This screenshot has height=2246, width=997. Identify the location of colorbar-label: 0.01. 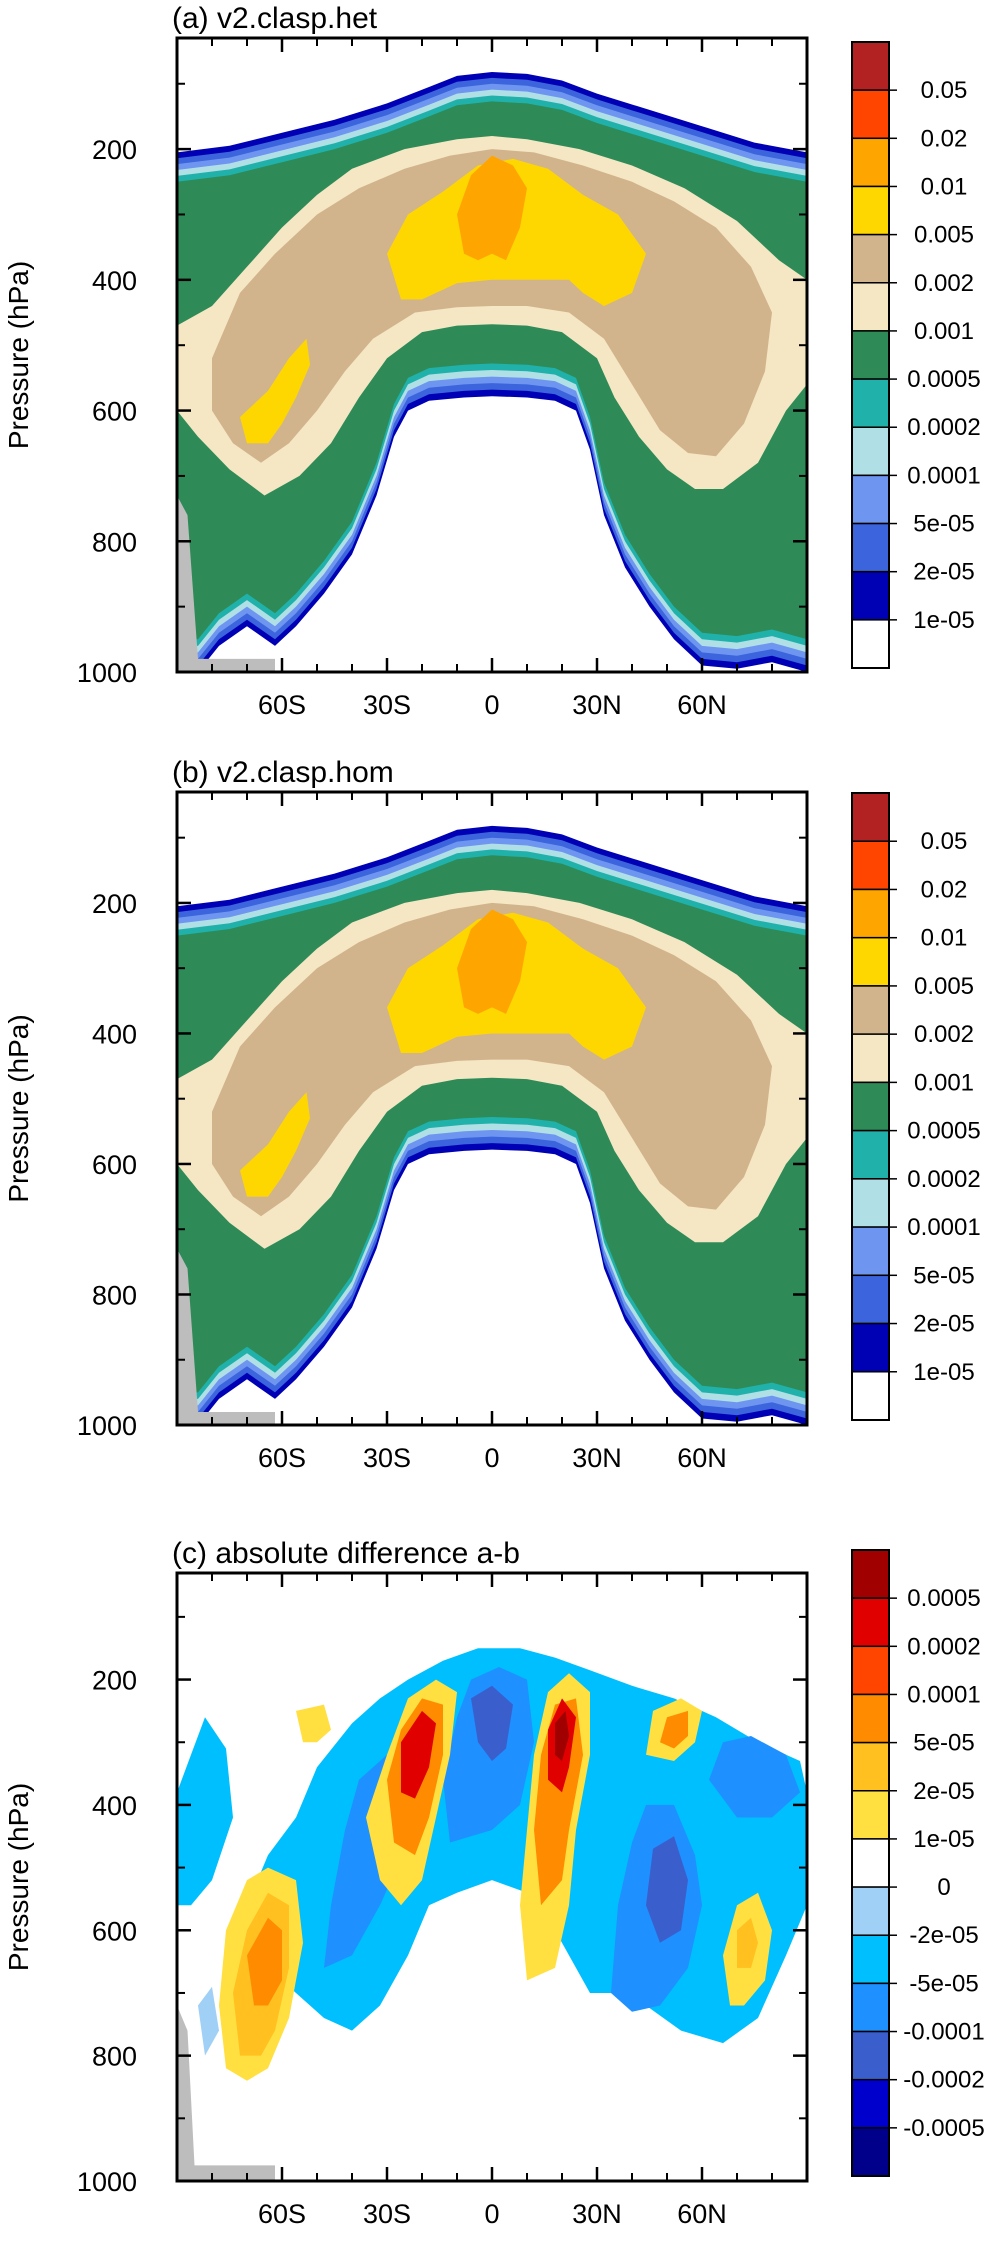
(944, 186).